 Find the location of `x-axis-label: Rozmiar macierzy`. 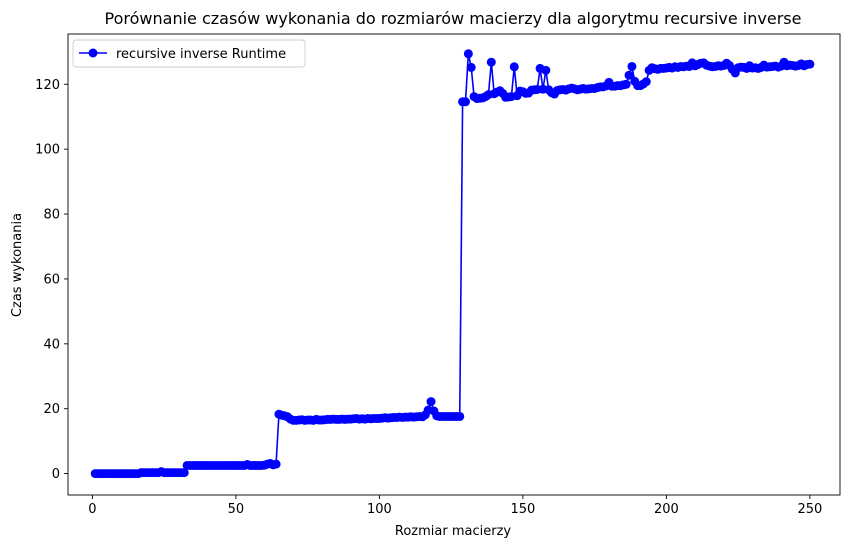

x-axis-label: Rozmiar macierzy is located at coordinates (453, 531).